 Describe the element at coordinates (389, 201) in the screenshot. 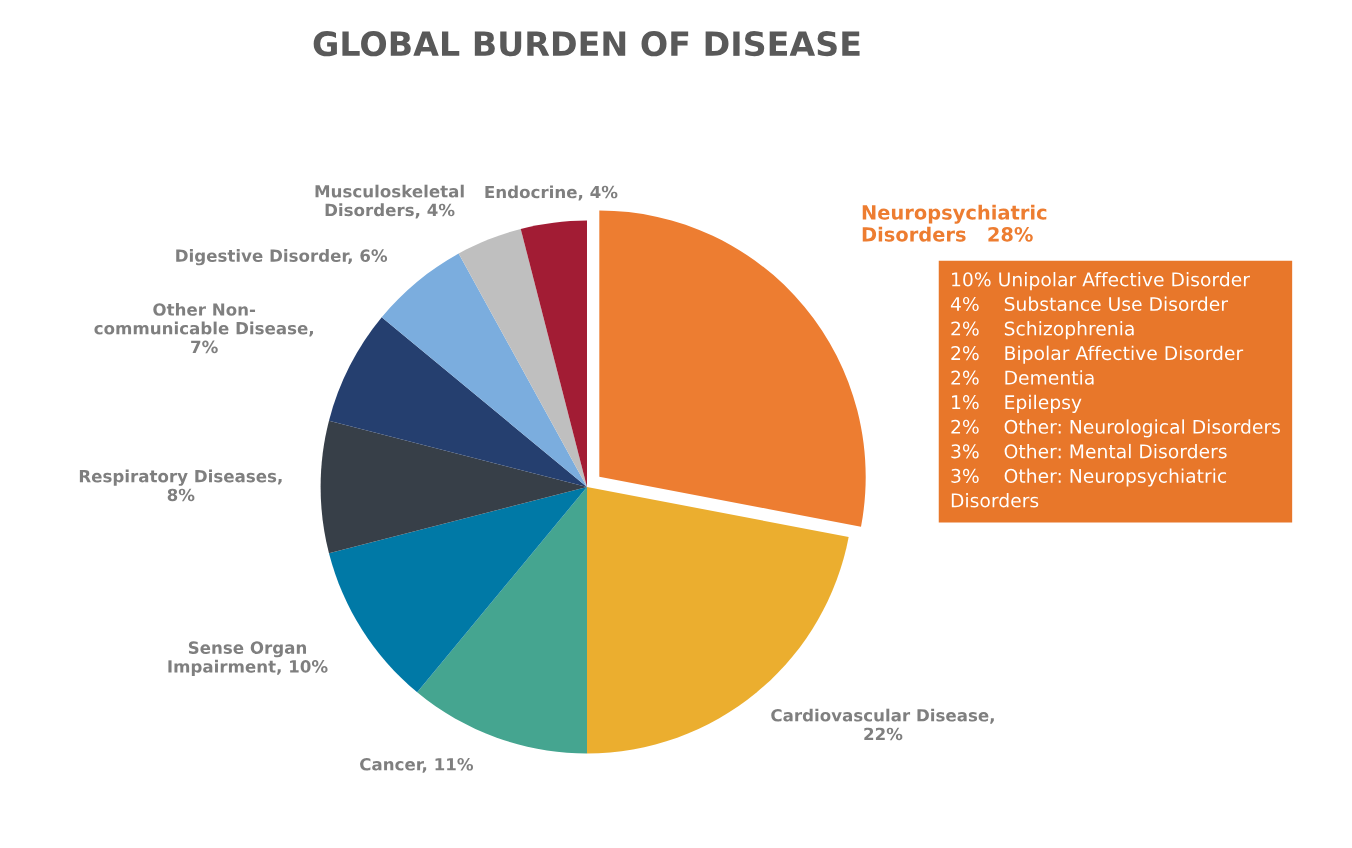

I see `slice-label: Musculoskeletal Disorders, 4%` at that location.